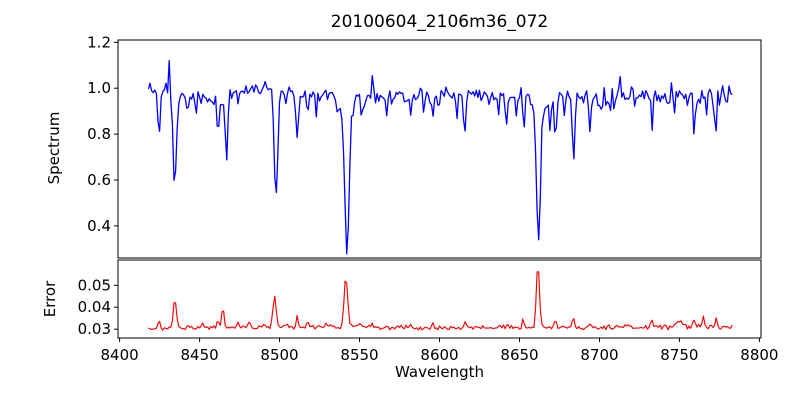  I want to click on error-x-tick-label: 8750, so click(679, 355).